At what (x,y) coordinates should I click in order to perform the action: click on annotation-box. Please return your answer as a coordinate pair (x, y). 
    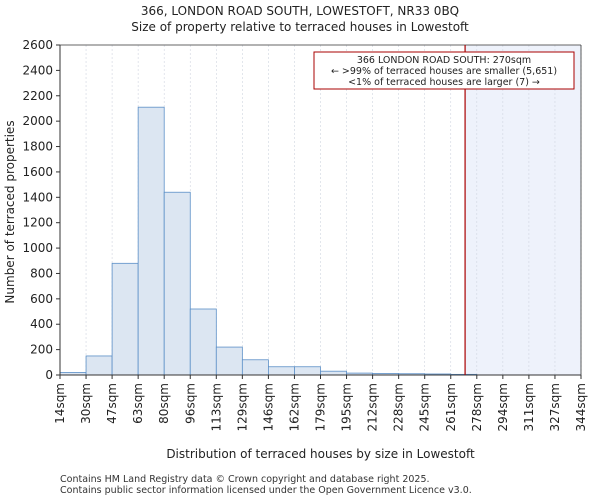
    Looking at the image, I should click on (444, 70).